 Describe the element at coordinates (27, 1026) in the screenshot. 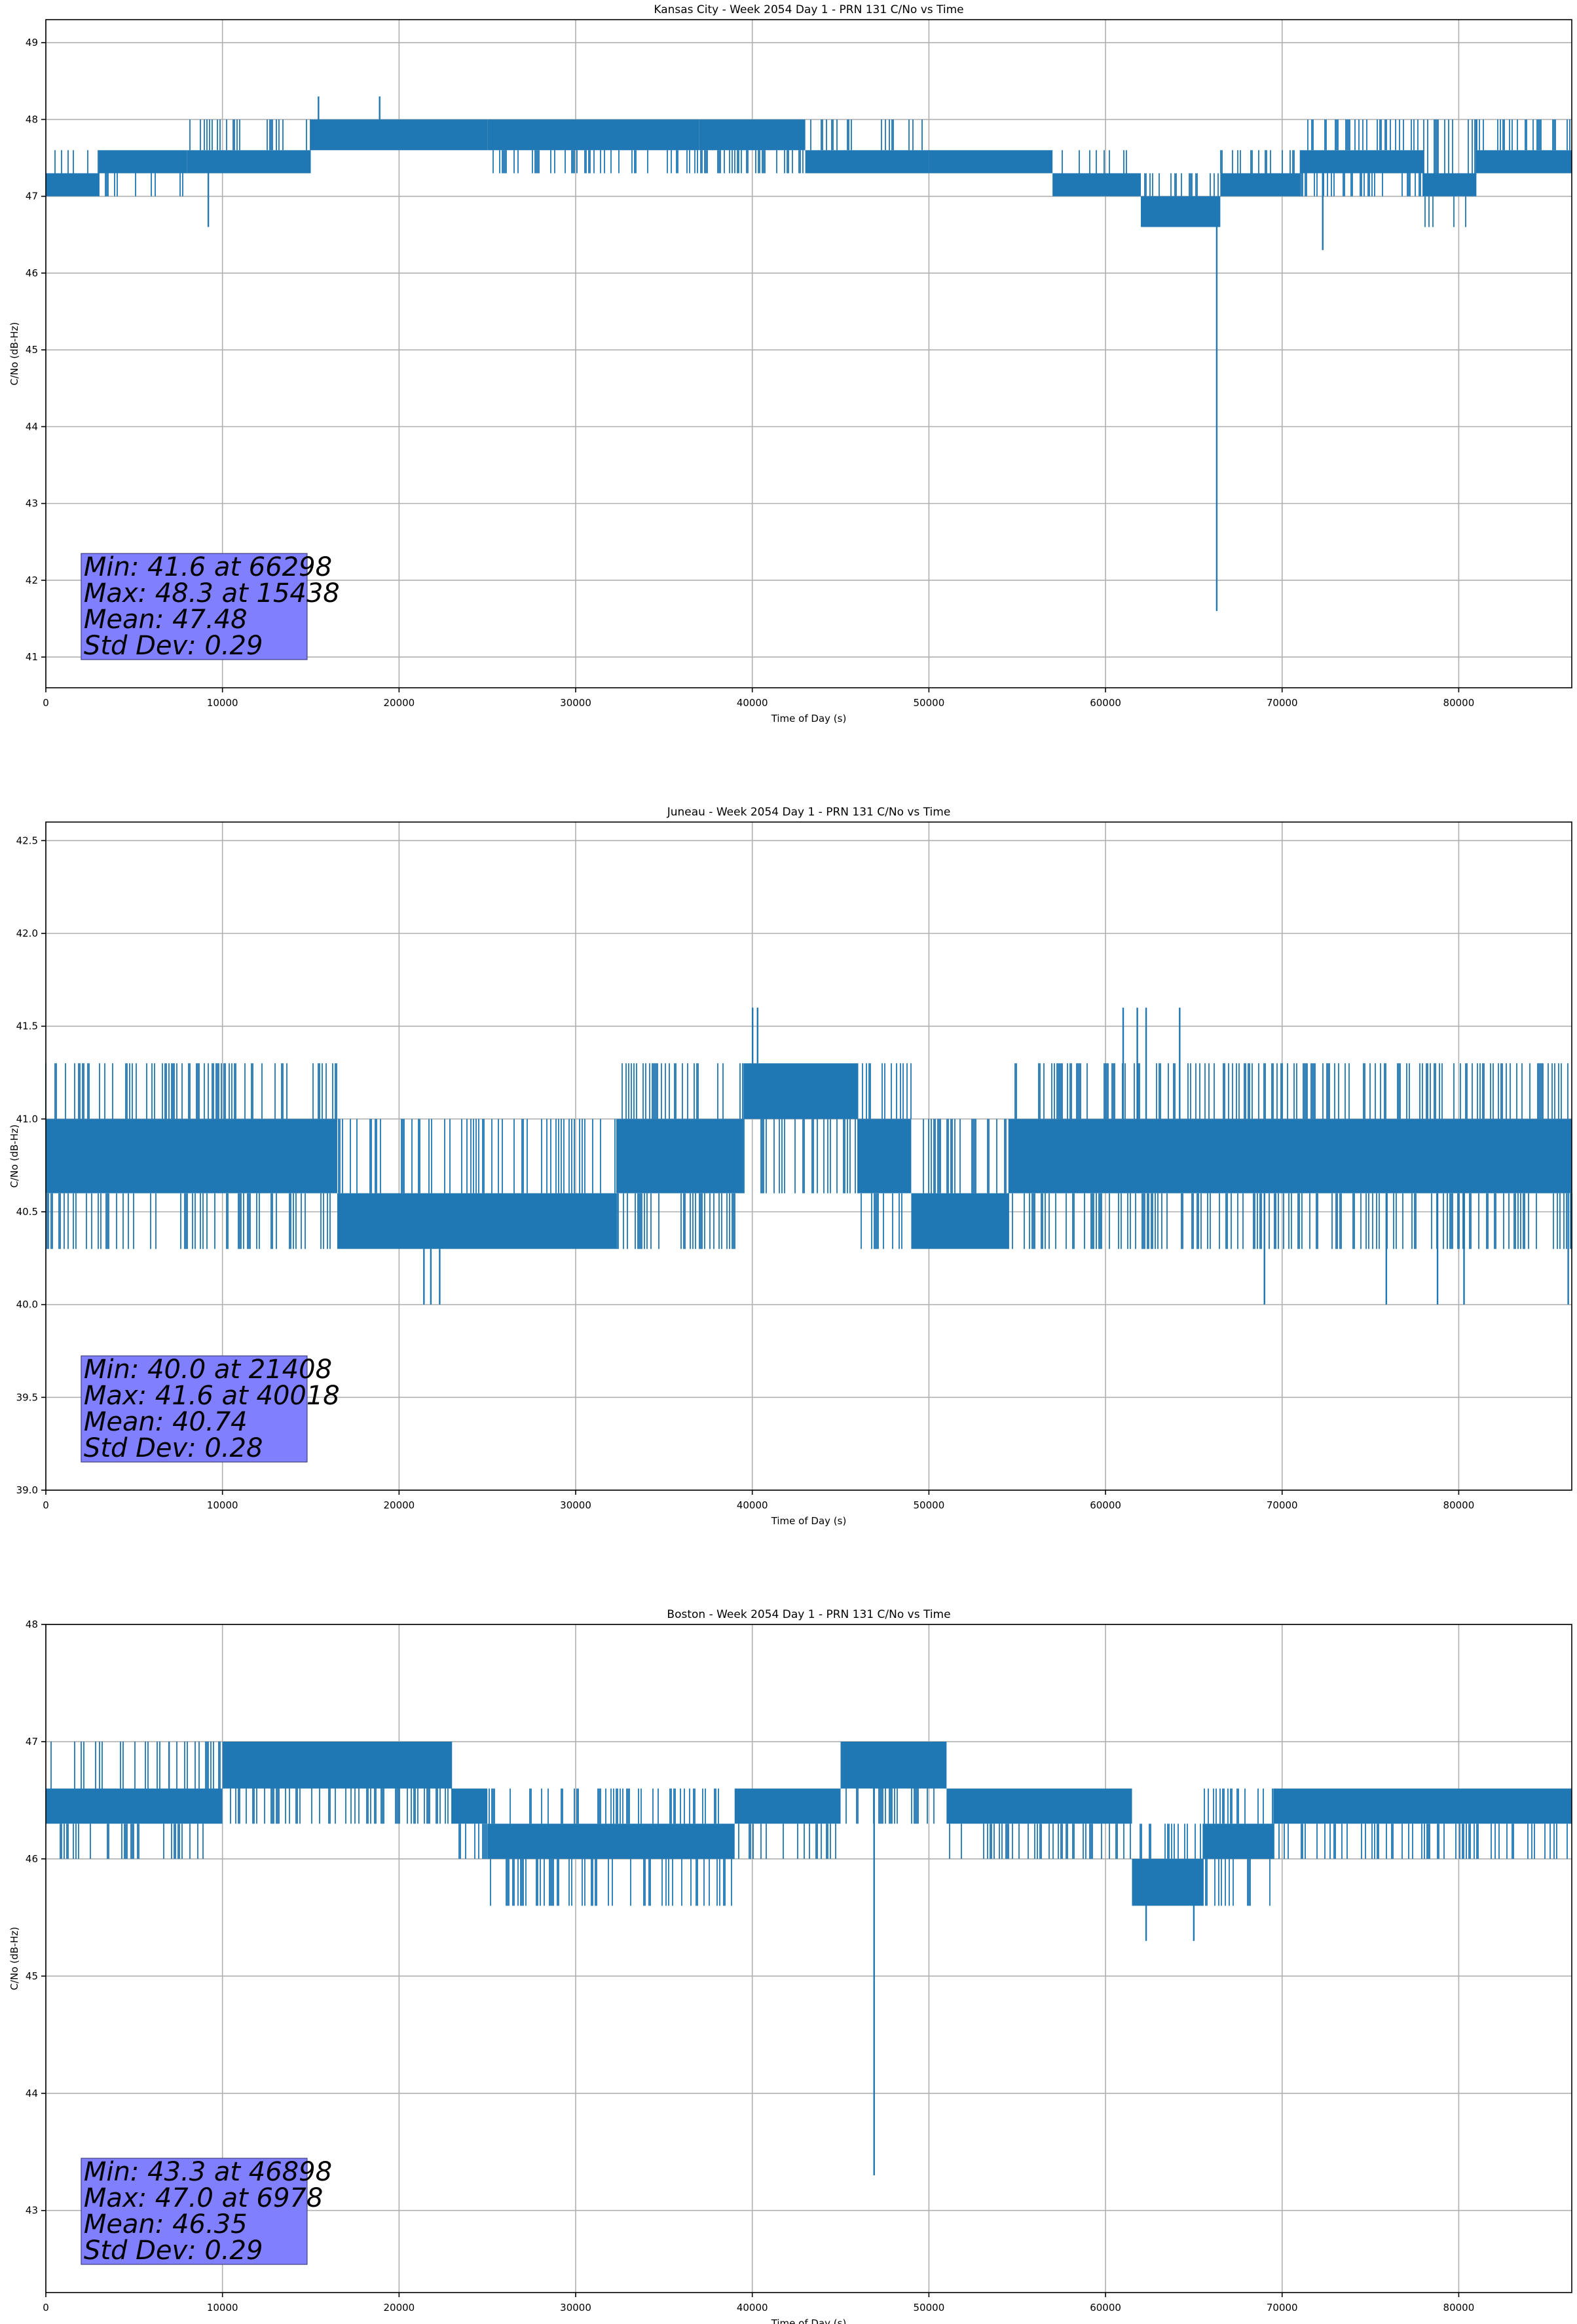

I see `y-tick-label: 41.5` at that location.